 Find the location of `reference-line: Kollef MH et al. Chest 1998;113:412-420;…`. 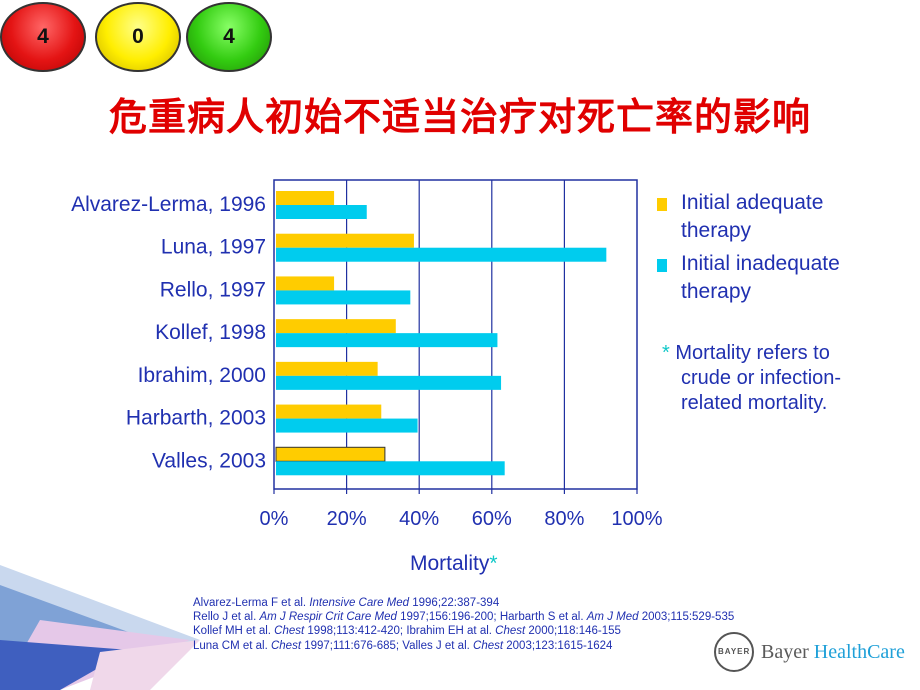

reference-line: Kollef MH et al. Chest 1998;113:412-420;… is located at coordinates (407, 631).